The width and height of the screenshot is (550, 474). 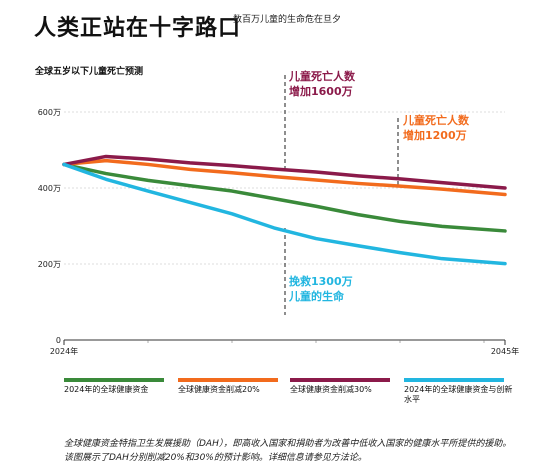 What do you see at coordinates (58, 340) in the screenshot?
I see `y-tick-label: 0` at bounding box center [58, 340].